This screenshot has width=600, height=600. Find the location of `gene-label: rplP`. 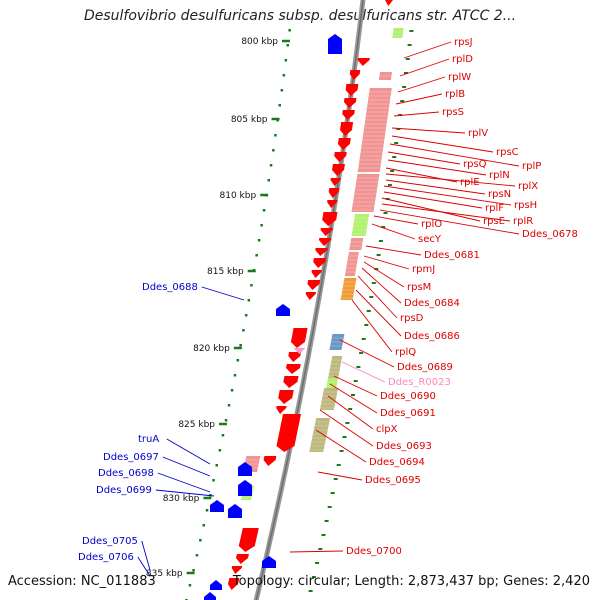

gene-label: rplP is located at coordinates (531, 166).